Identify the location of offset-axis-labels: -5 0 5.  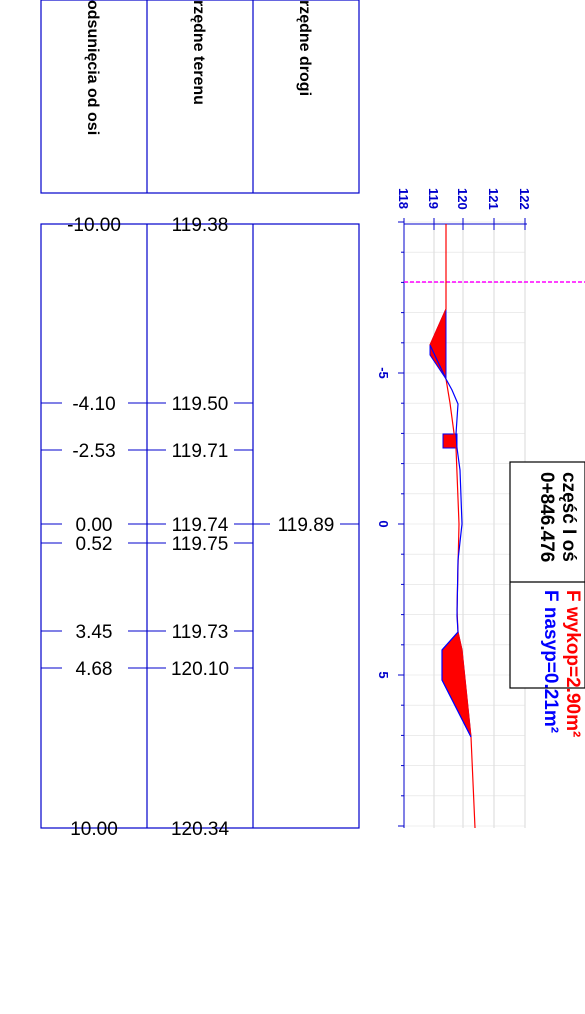
(383, 522).